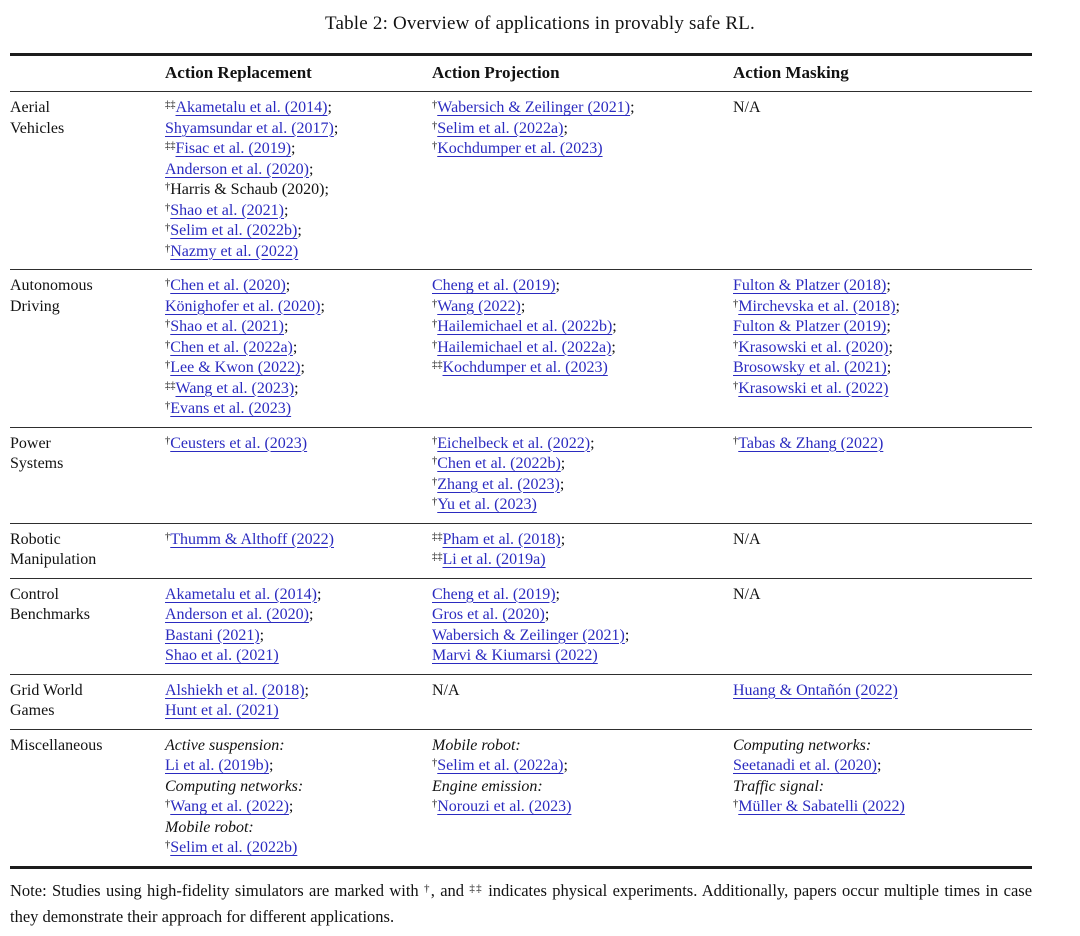 The height and width of the screenshot is (936, 1080). I want to click on column-header-empty, so click(87, 73).